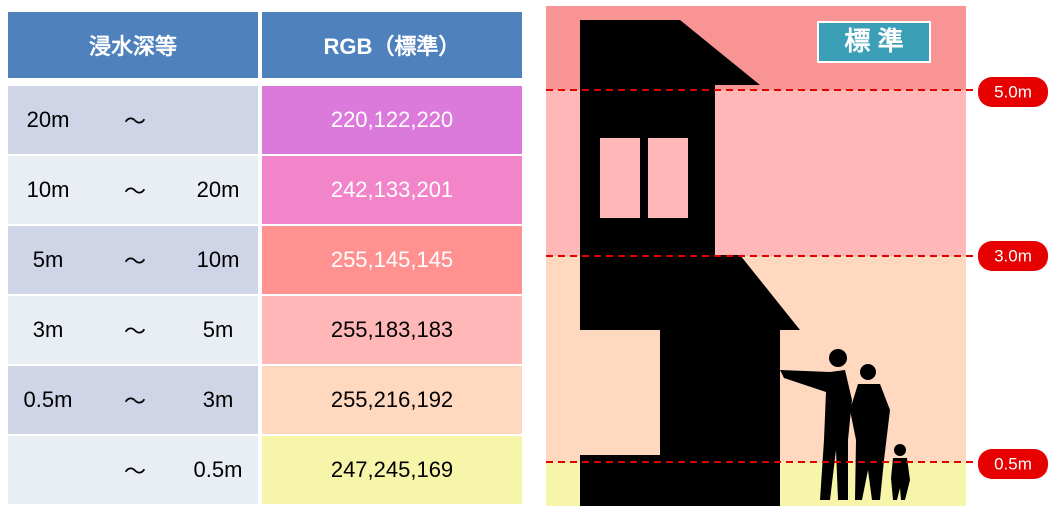 This screenshot has height=506, width=1056. Describe the element at coordinates (392, 330) in the screenshot. I see `rgb-cell: 255,183,183` at that location.